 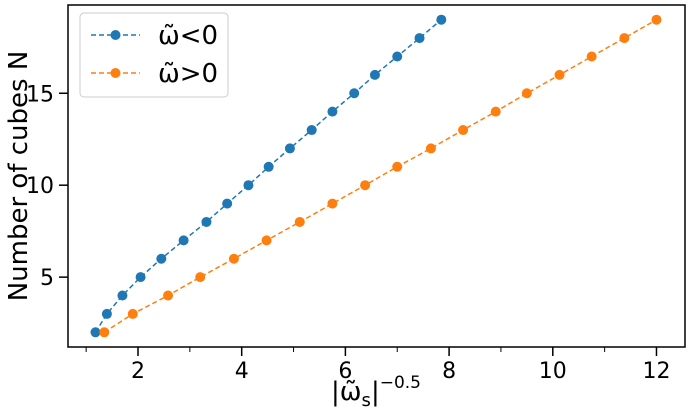 What do you see at coordinates (553, 371) in the screenshot?
I see `x-tick-label: 10` at bounding box center [553, 371].